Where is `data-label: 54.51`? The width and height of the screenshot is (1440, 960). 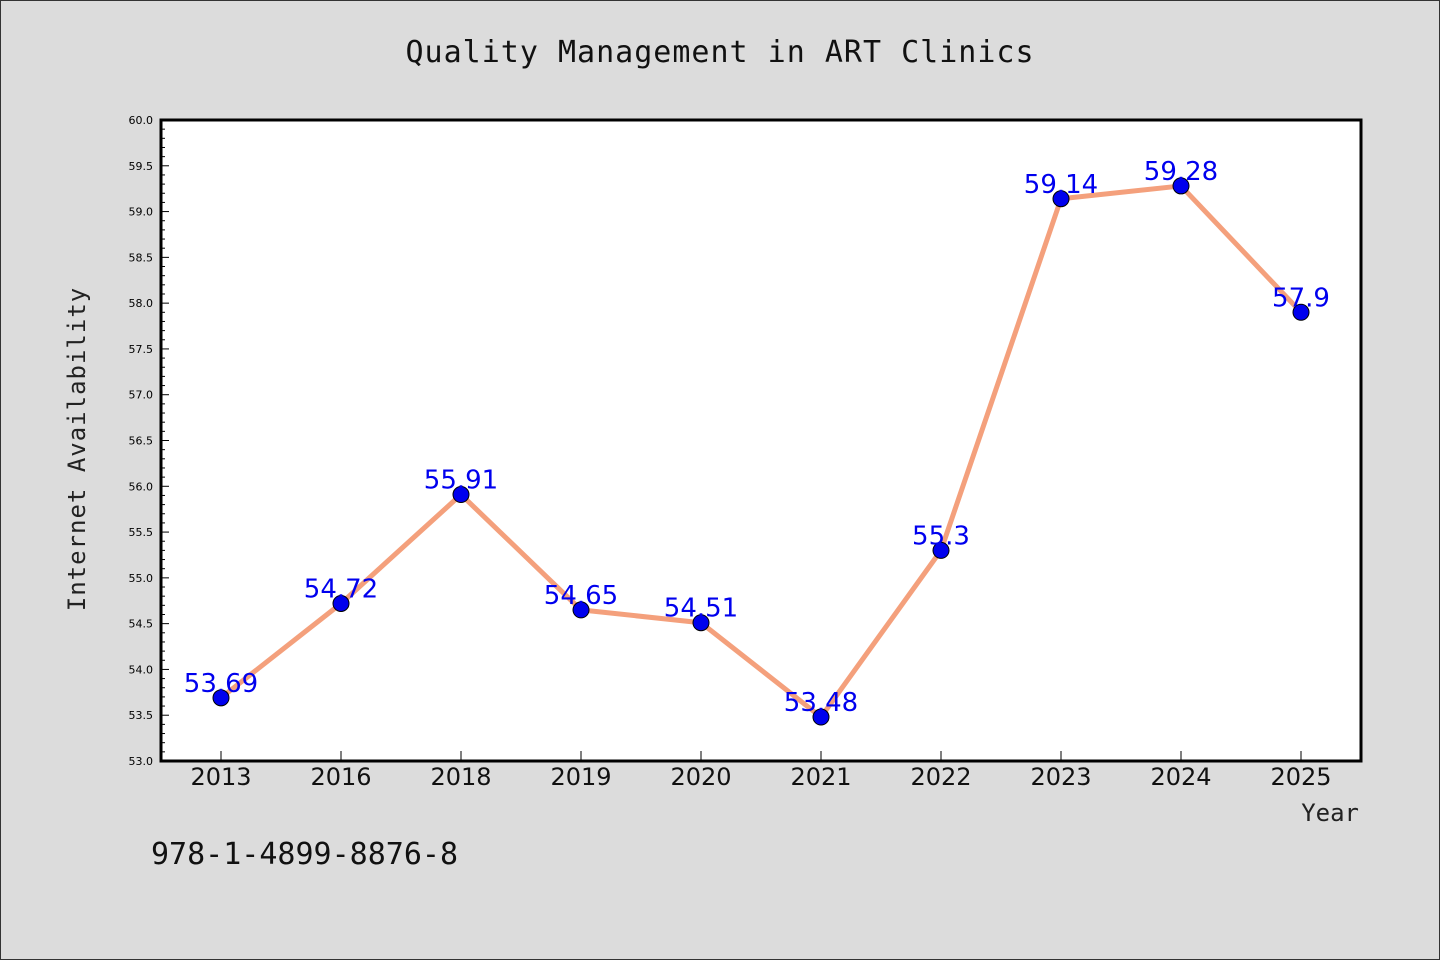
data-label: 54.51 is located at coordinates (701, 609).